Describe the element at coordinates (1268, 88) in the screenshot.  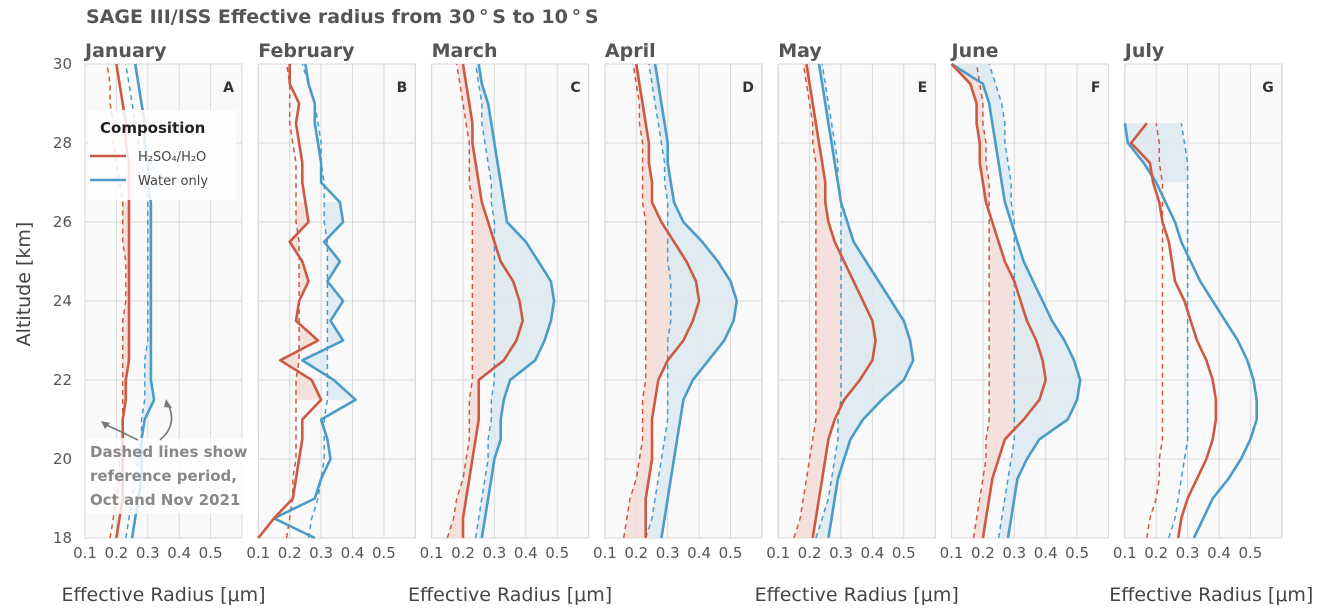
I see `panel-label: G` at that location.